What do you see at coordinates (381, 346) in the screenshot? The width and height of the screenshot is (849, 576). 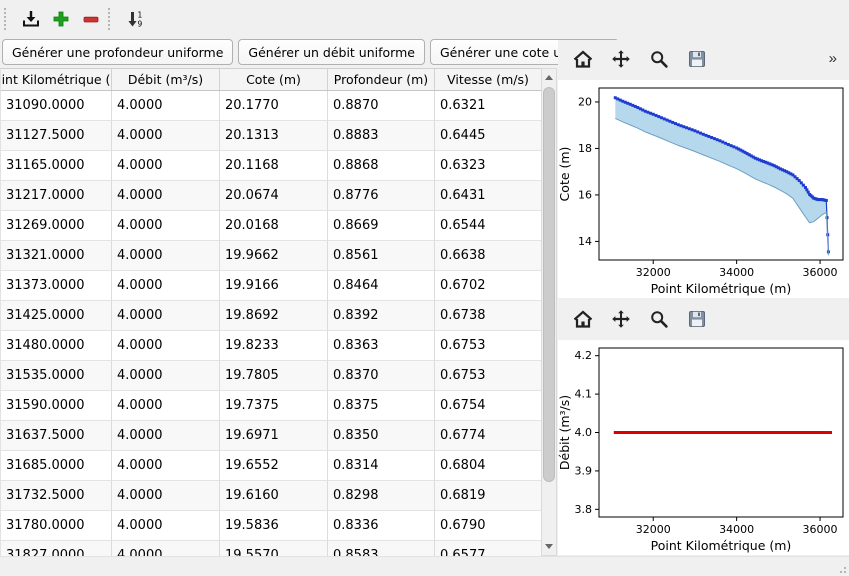 I see `table-cell: 0.8363` at bounding box center [381, 346].